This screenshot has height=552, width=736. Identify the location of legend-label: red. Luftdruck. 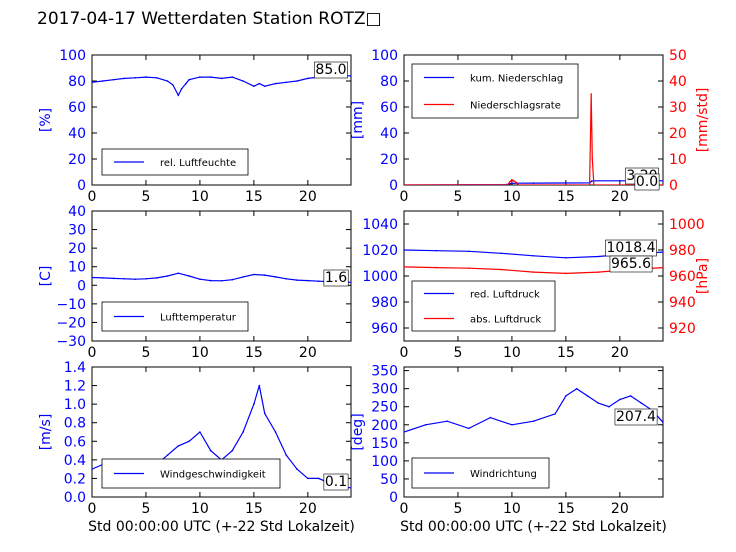
(505, 295).